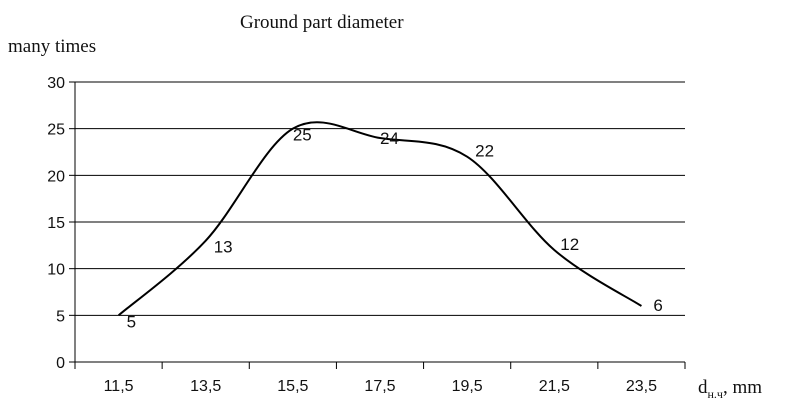 The image size is (797, 405). What do you see at coordinates (742, 387) in the screenshot?
I see `x-axis-label-unit: , mm` at bounding box center [742, 387].